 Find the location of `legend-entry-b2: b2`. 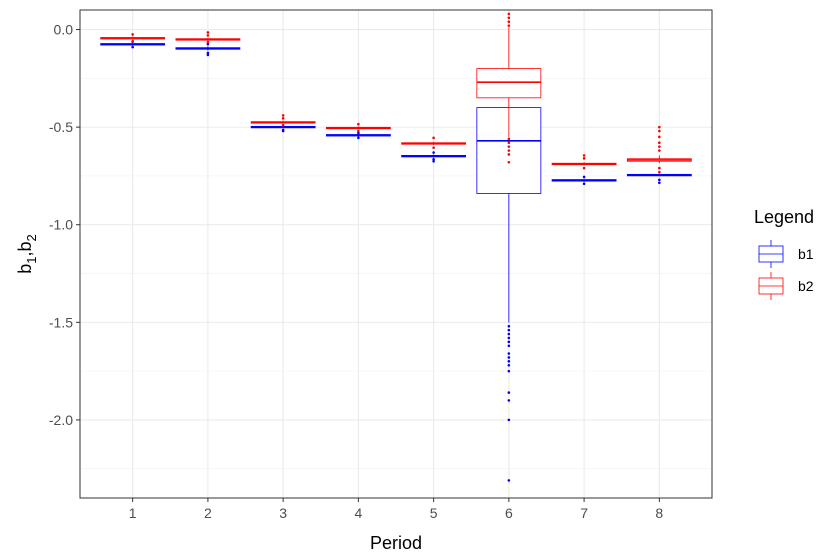

legend-entry-b2: b2 is located at coordinates (786, 286).